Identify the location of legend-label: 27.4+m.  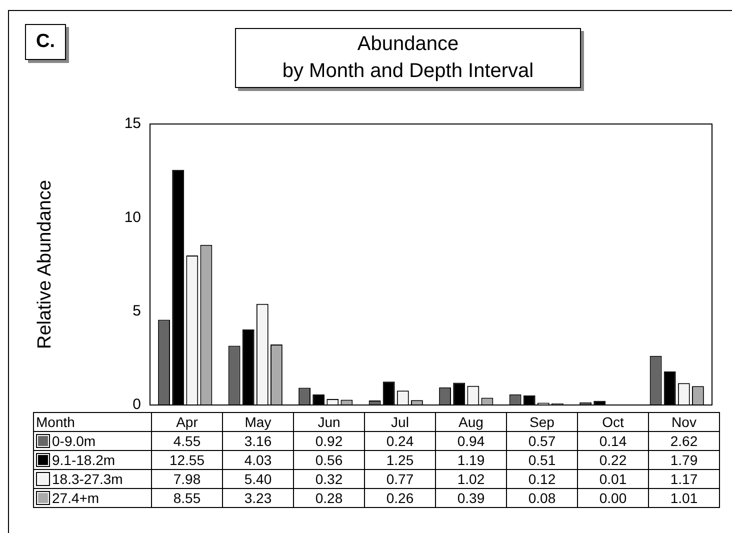
(76, 498).